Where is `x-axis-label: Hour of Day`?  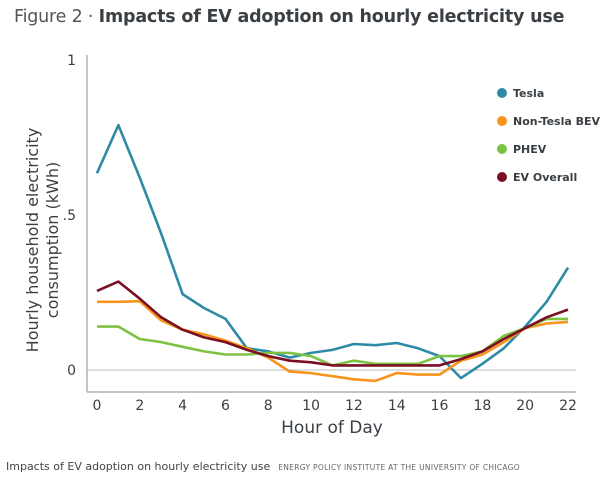 x-axis-label: Hour of Day is located at coordinates (332, 428).